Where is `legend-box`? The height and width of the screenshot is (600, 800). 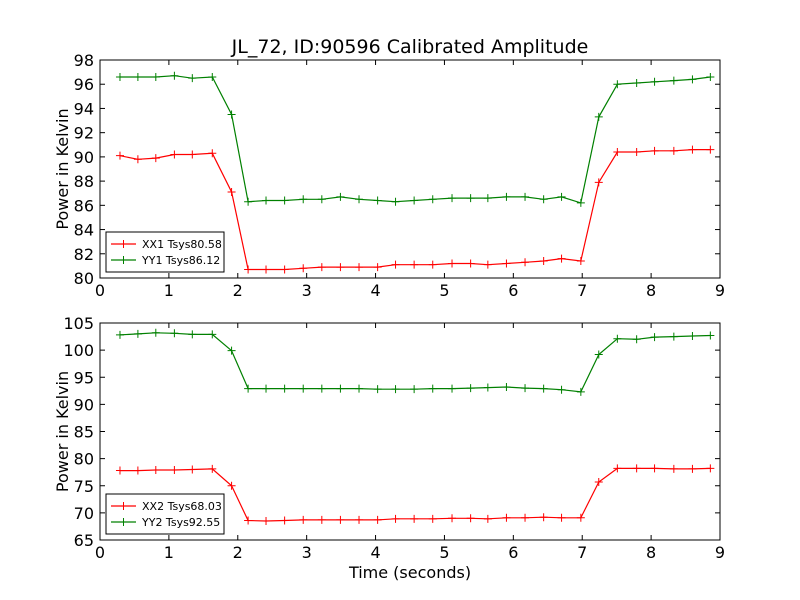
legend-box is located at coordinates (165, 514).